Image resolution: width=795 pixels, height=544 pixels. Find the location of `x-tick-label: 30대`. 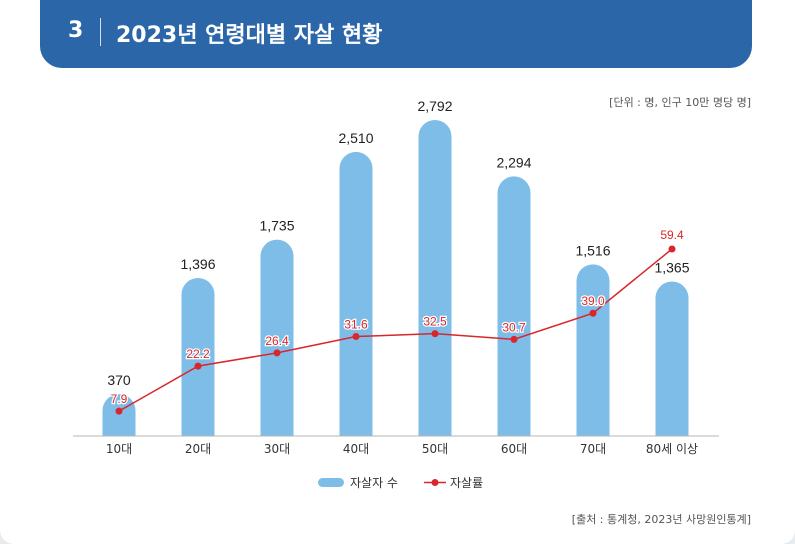

x-tick-label: 30대 is located at coordinates (277, 449).